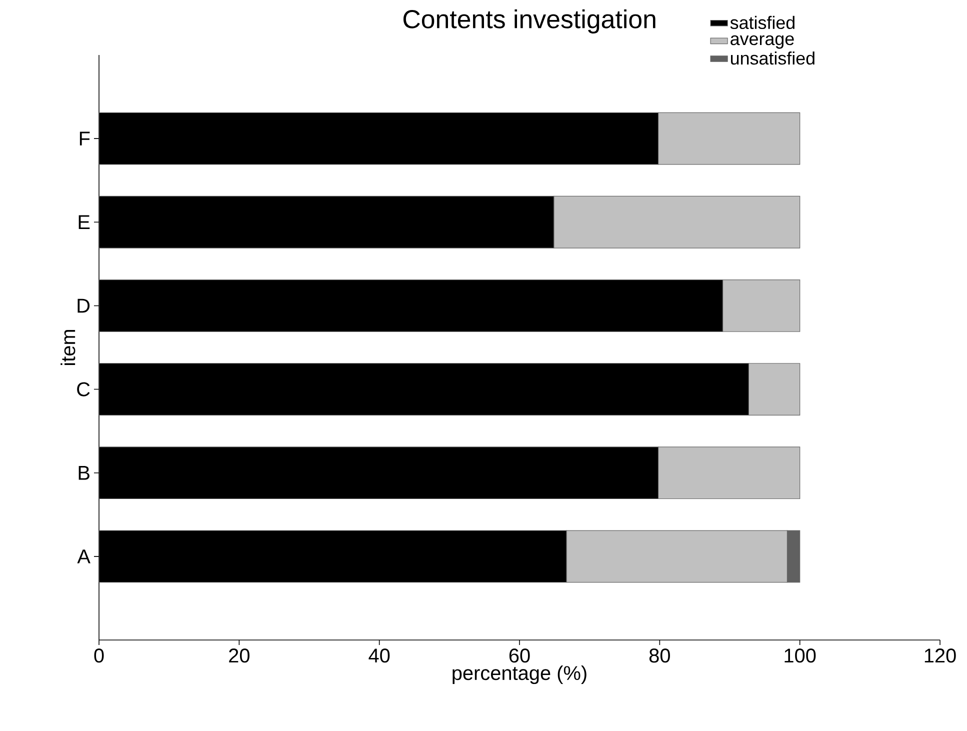 Image resolution: width=967 pixels, height=731 pixels. I want to click on y-tick-label: F, so click(85, 139).